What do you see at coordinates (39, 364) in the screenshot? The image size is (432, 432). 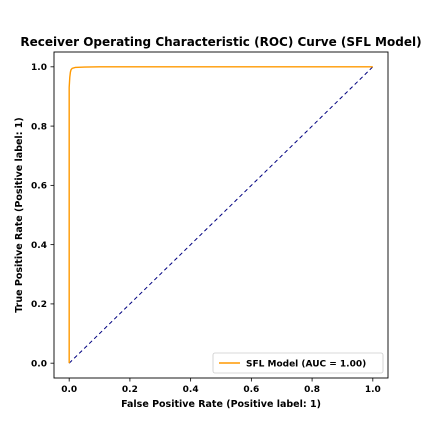 I see `y-tick-label: 0.0` at bounding box center [39, 364].